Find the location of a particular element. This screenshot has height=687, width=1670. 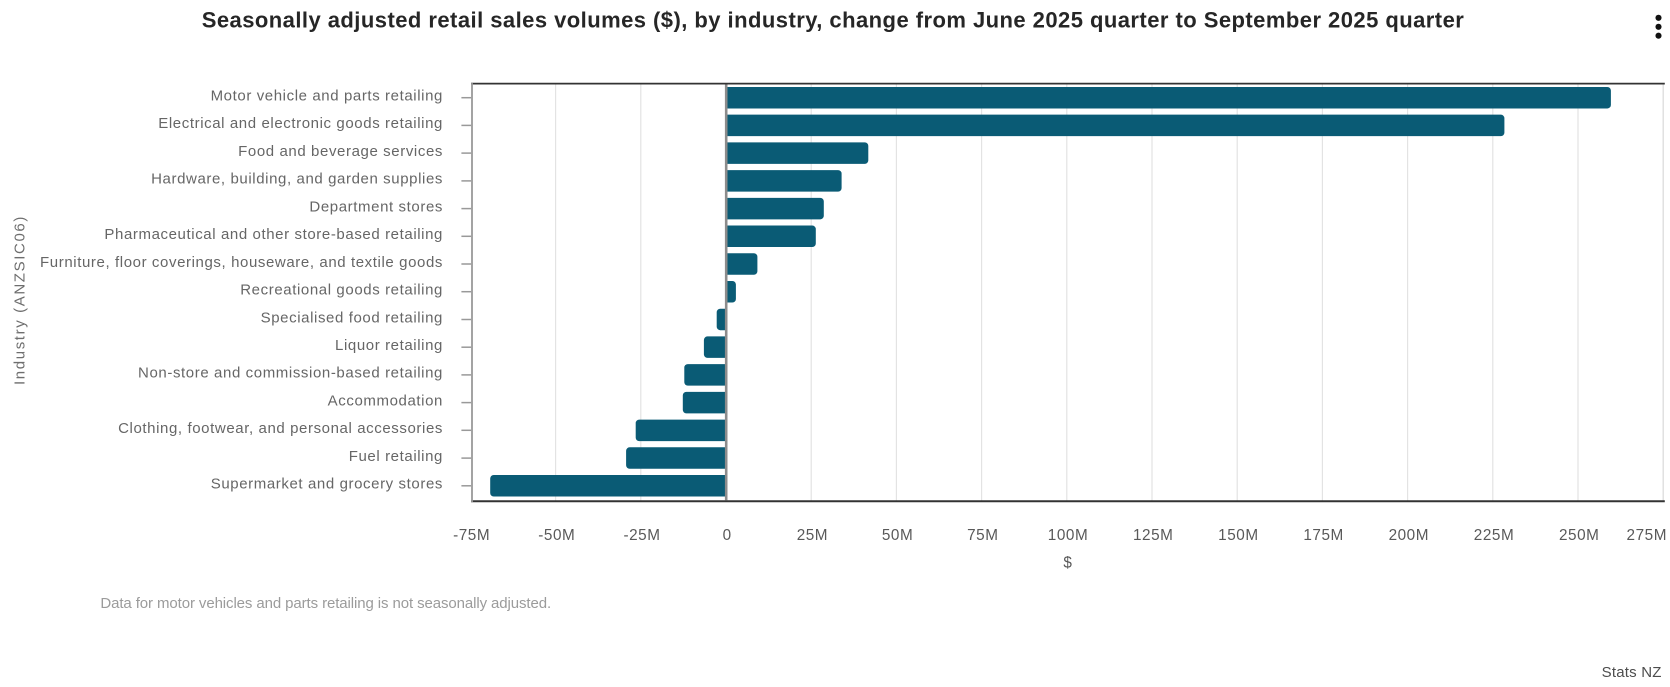

svg-text:Motor vehicle and parts retail: Motor vehicle and parts retailing is located at coordinates (327, 96).